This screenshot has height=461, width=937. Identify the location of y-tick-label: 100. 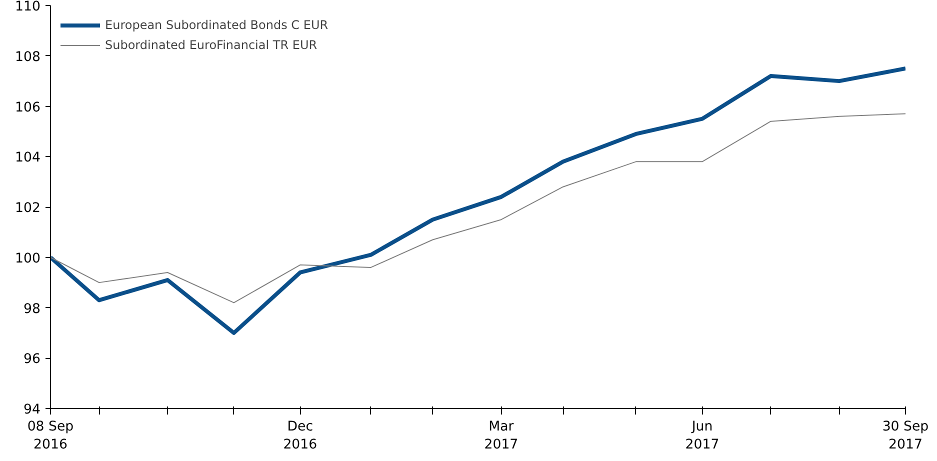
(28, 258).